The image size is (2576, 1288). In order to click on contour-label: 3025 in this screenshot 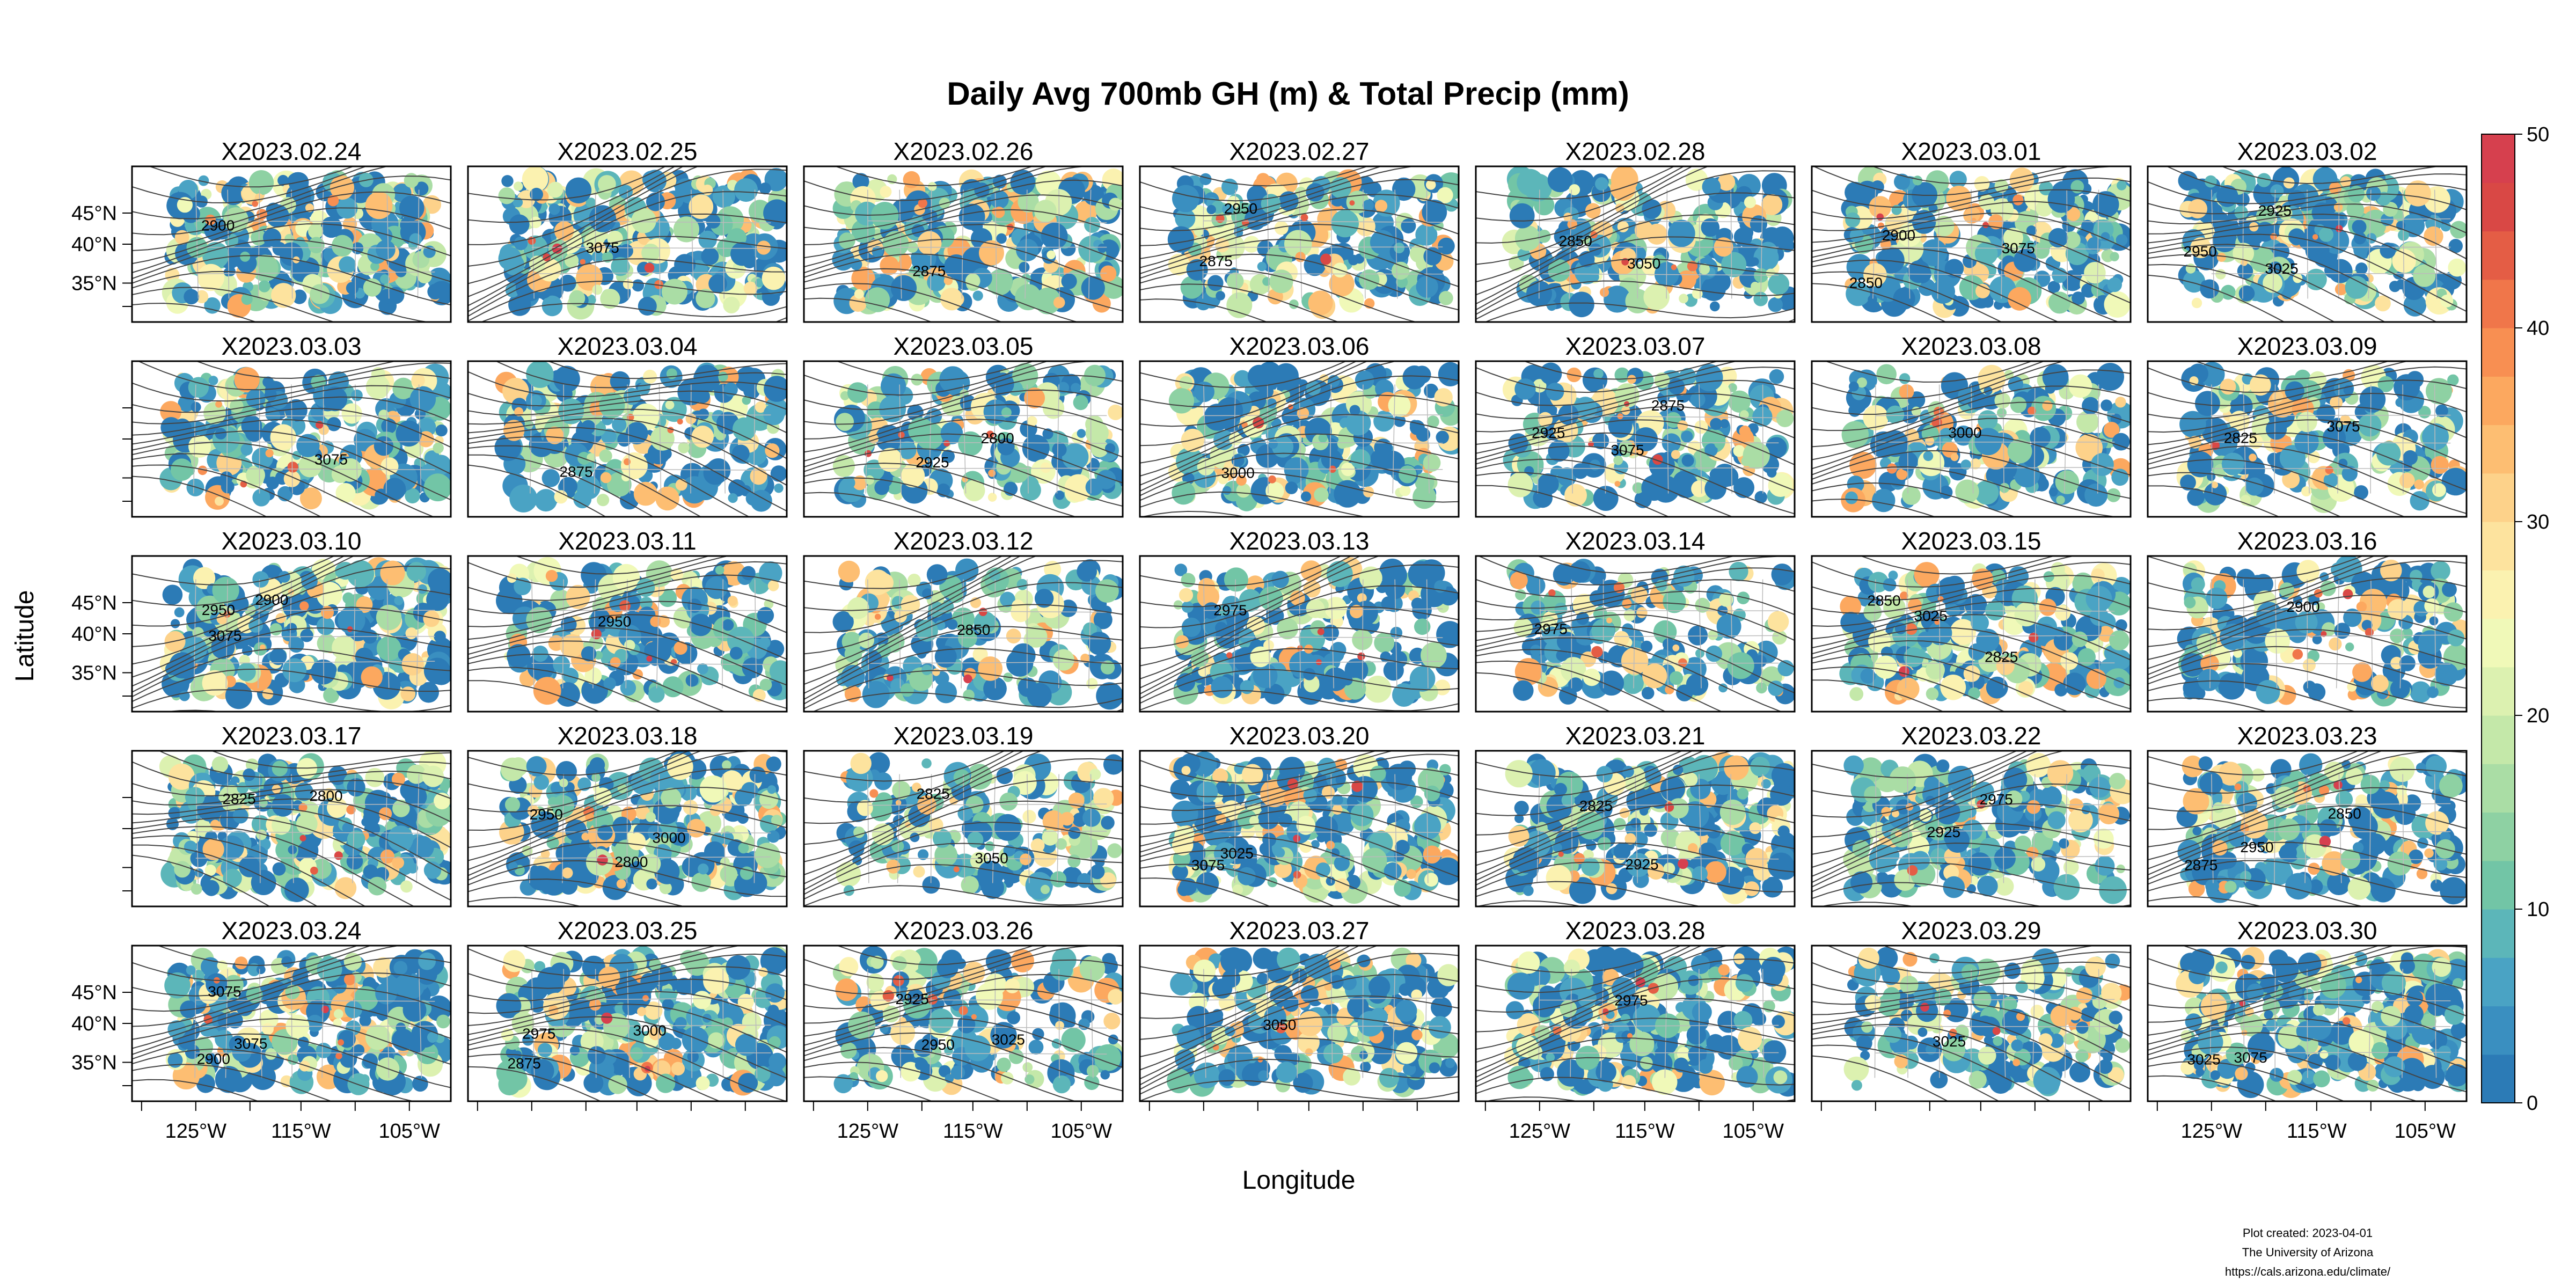, I will do `click(2281, 268)`.